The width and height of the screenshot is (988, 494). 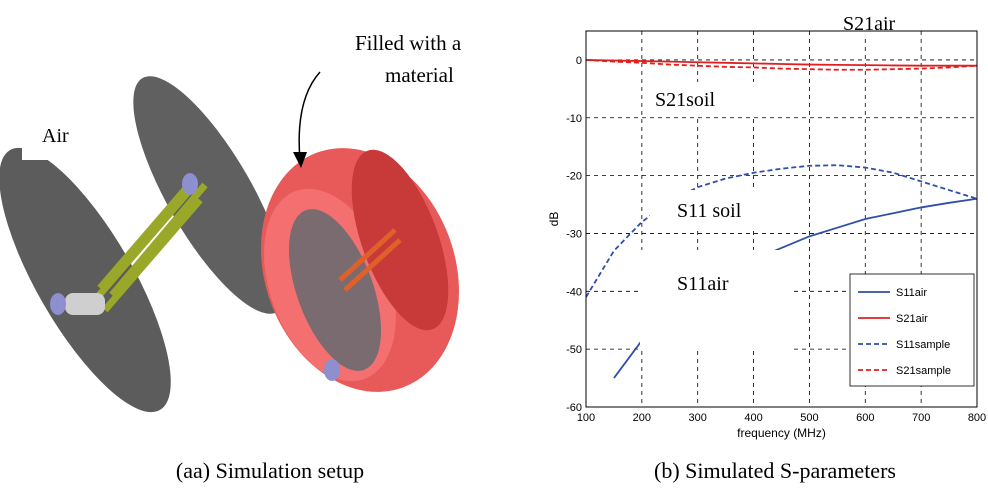 I want to click on y-tick-label: -60, so click(x=574, y=408).